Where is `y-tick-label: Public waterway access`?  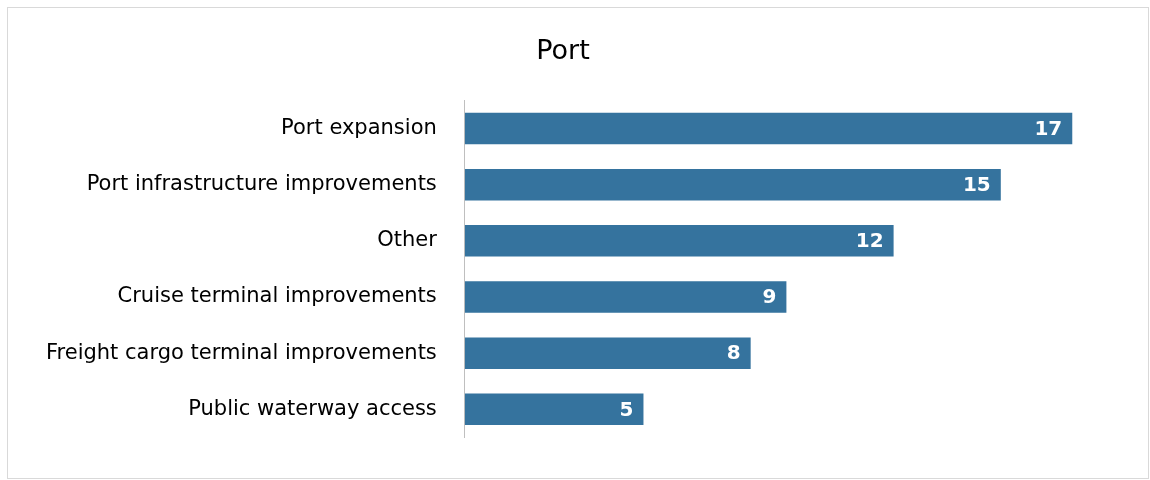 y-tick-label: Public waterway access is located at coordinates (312, 407).